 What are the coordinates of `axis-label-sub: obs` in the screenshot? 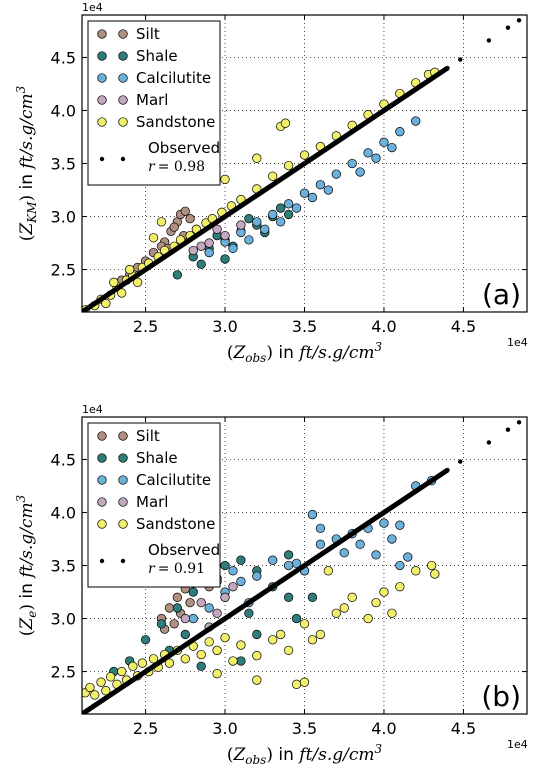 It's located at (255, 358).